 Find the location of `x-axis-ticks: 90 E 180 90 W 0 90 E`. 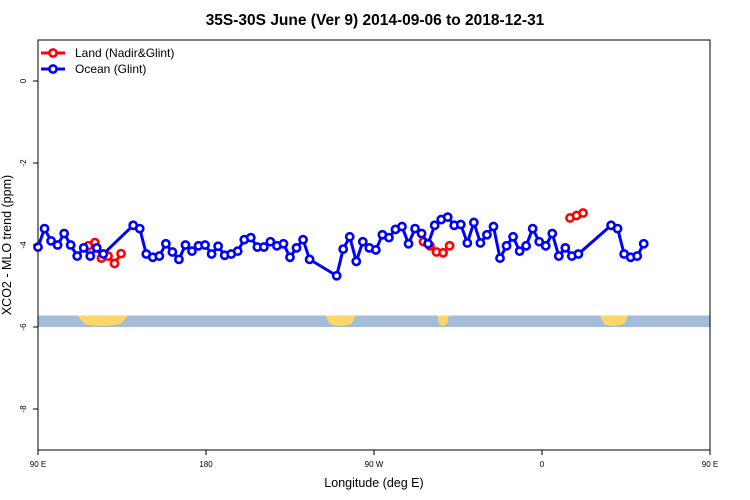

x-axis-ticks: 90 E 180 90 W 0 90 E is located at coordinates (374, 459).